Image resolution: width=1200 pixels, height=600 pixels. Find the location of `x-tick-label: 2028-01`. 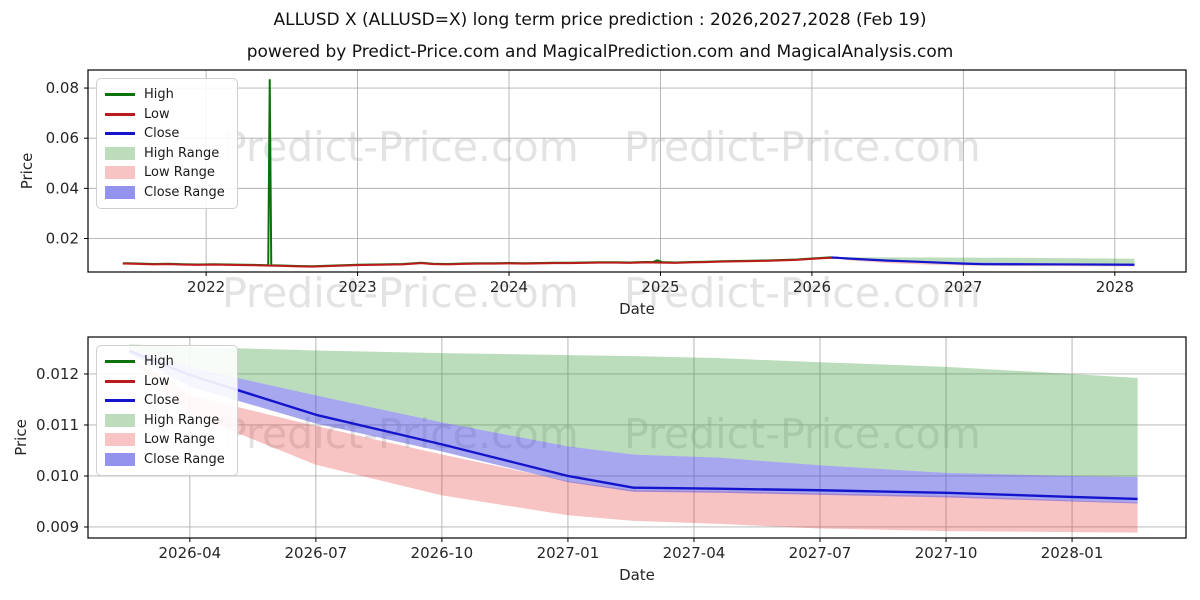

x-tick-label: 2028-01 is located at coordinates (1072, 553).